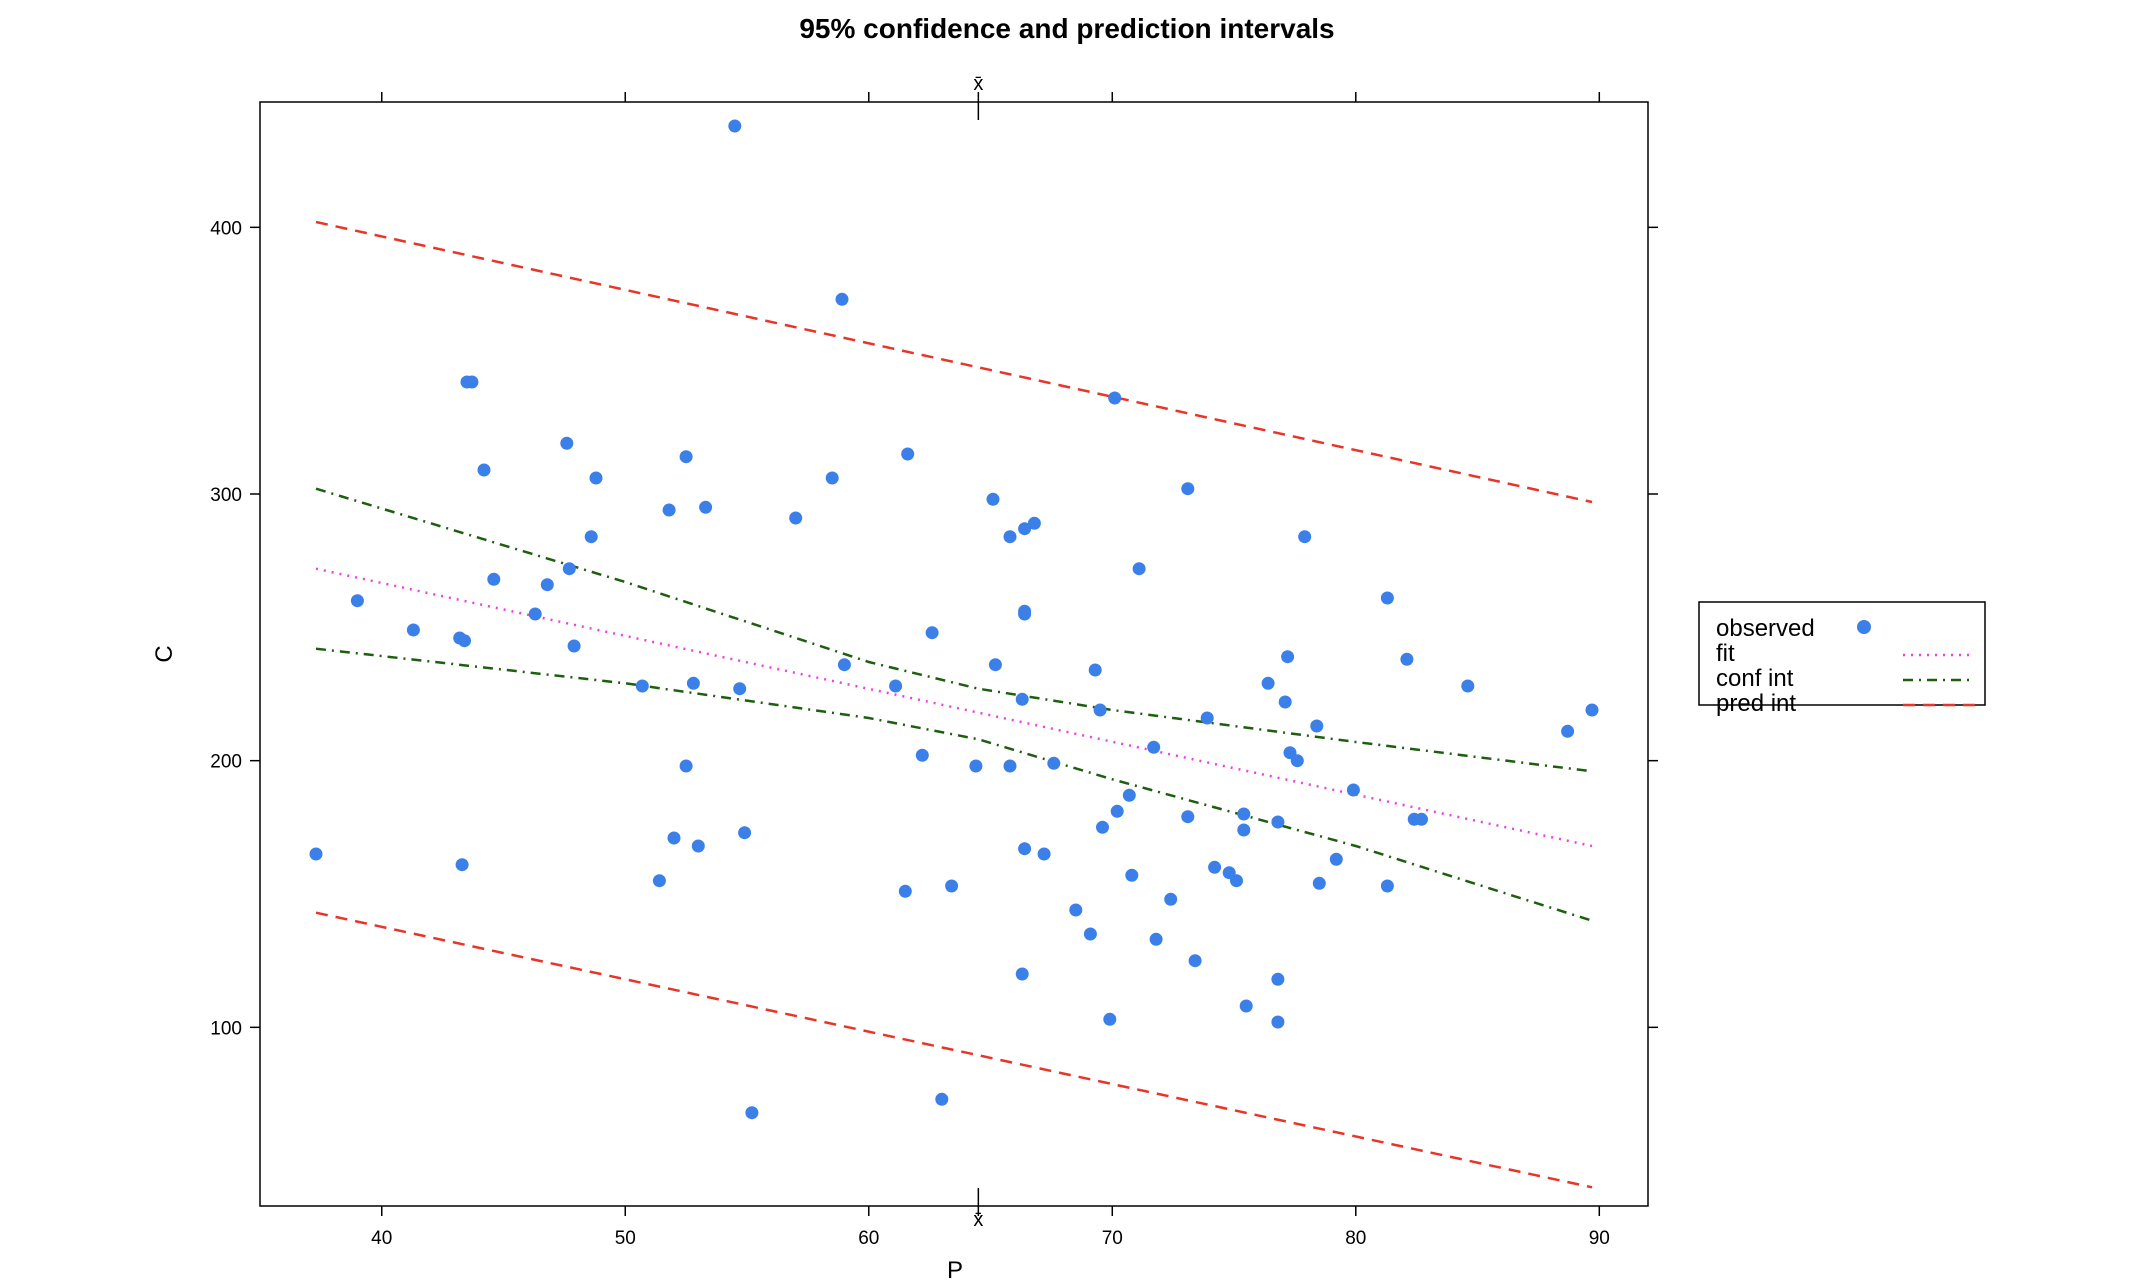 This screenshot has height=1286, width=2134. What do you see at coordinates (625, 1238) in the screenshot?
I see `x-tick-label-50: 50` at bounding box center [625, 1238].